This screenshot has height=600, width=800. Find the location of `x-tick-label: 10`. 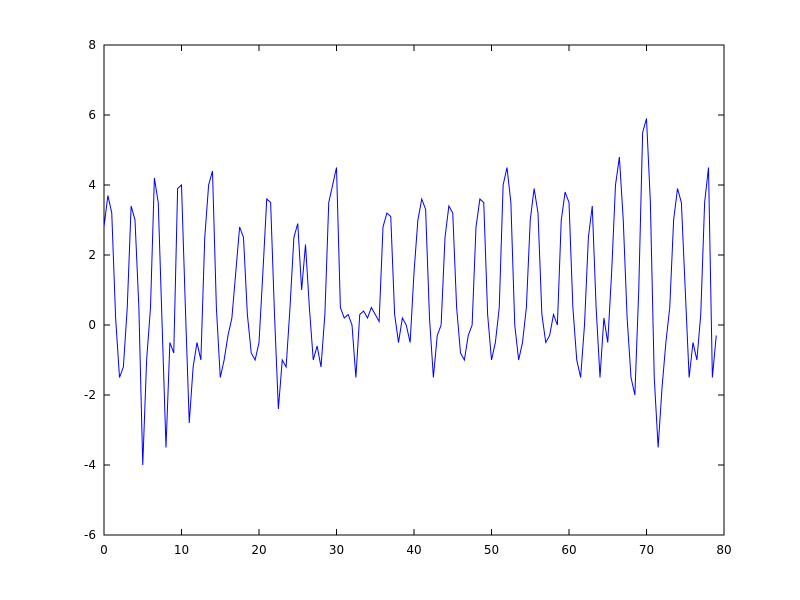

x-tick-label: 10 is located at coordinates (181, 550).